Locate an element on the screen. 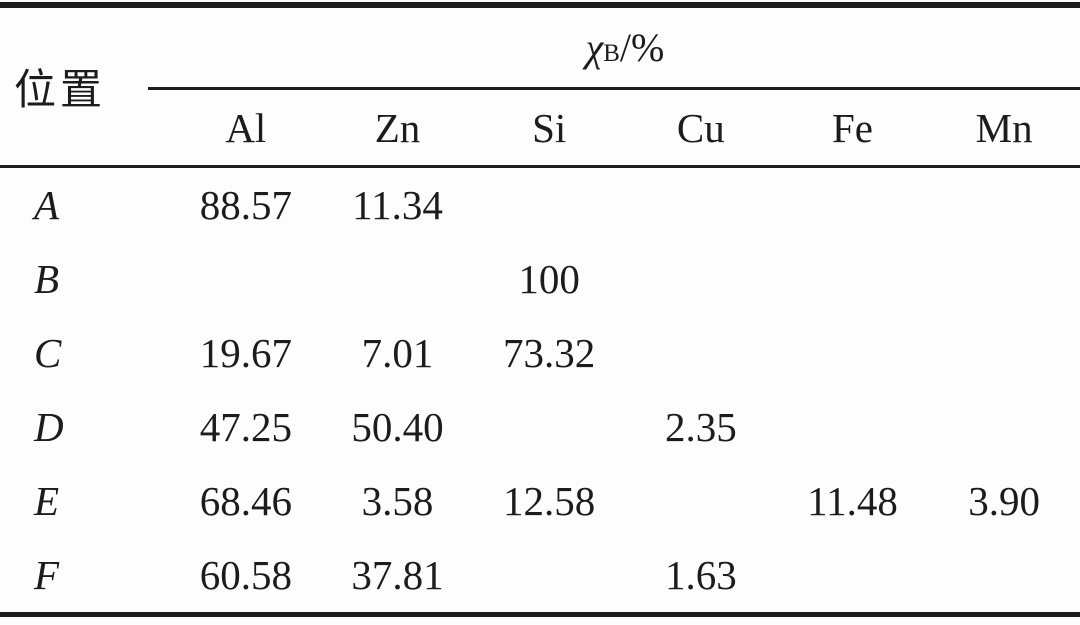 The image size is (1080, 625). span-header-rule is located at coordinates (614, 88).